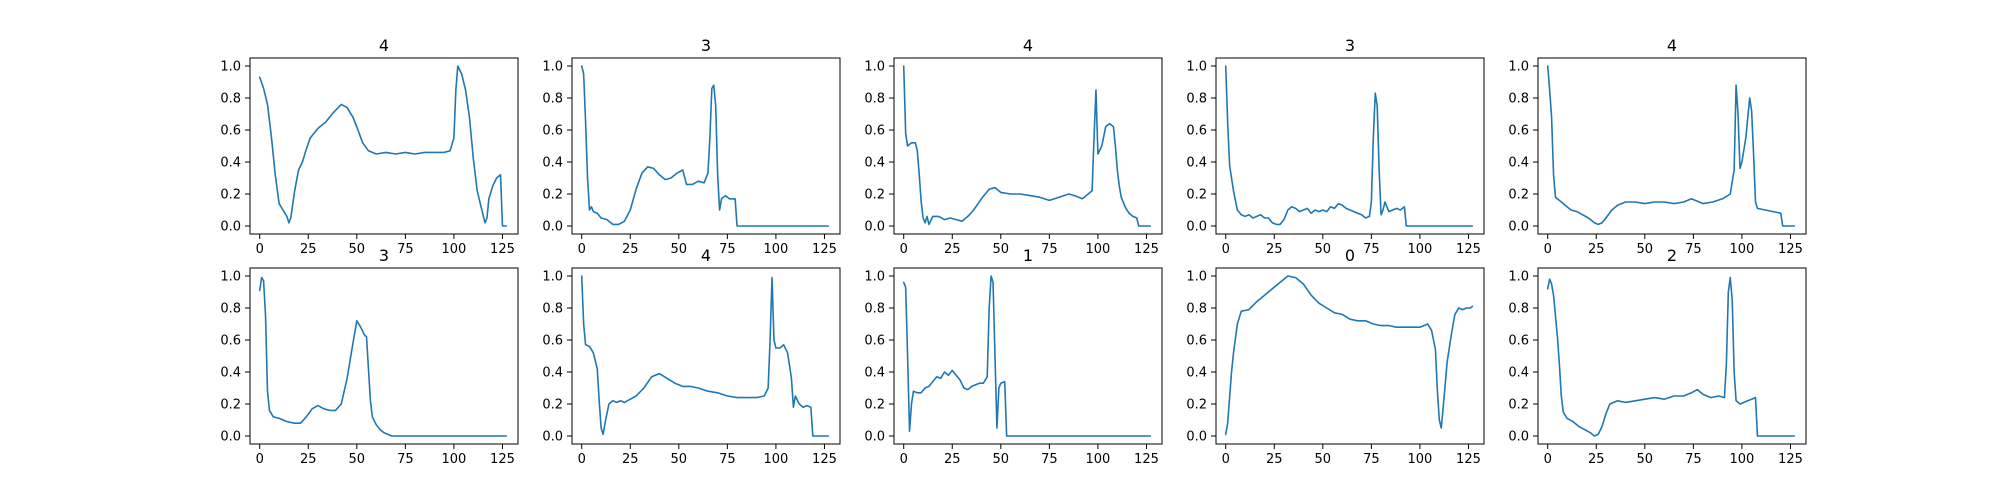 The width and height of the screenshot is (2000, 500). I want to click on subplot-title: 3, so click(706, 45).